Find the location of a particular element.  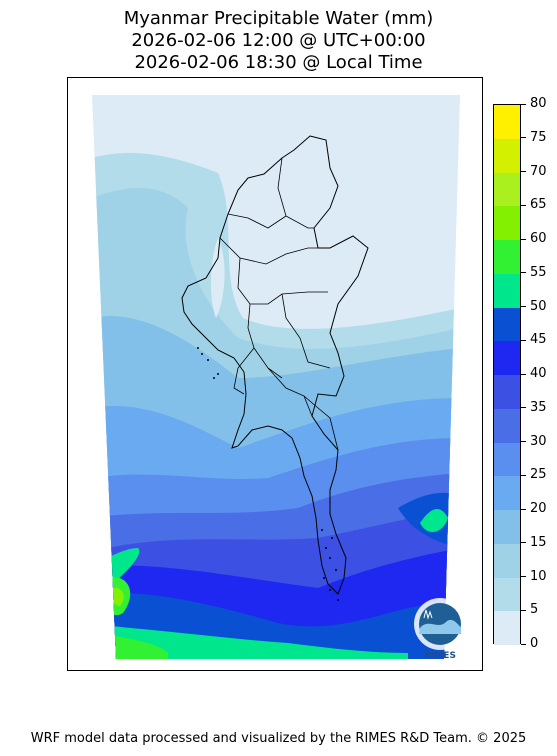

colorbar-tick-label: 5 is located at coordinates (534, 610).